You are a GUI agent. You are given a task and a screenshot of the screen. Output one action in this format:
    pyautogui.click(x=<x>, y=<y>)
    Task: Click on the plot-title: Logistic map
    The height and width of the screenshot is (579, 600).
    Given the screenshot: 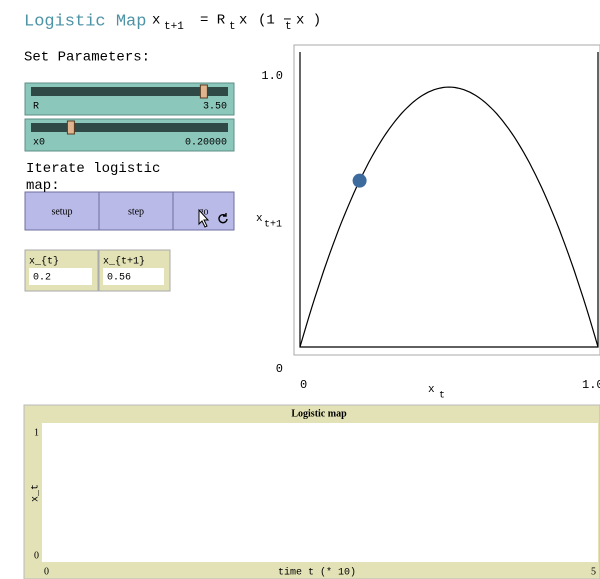 What is the action you would take?
    pyautogui.click(x=319, y=413)
    